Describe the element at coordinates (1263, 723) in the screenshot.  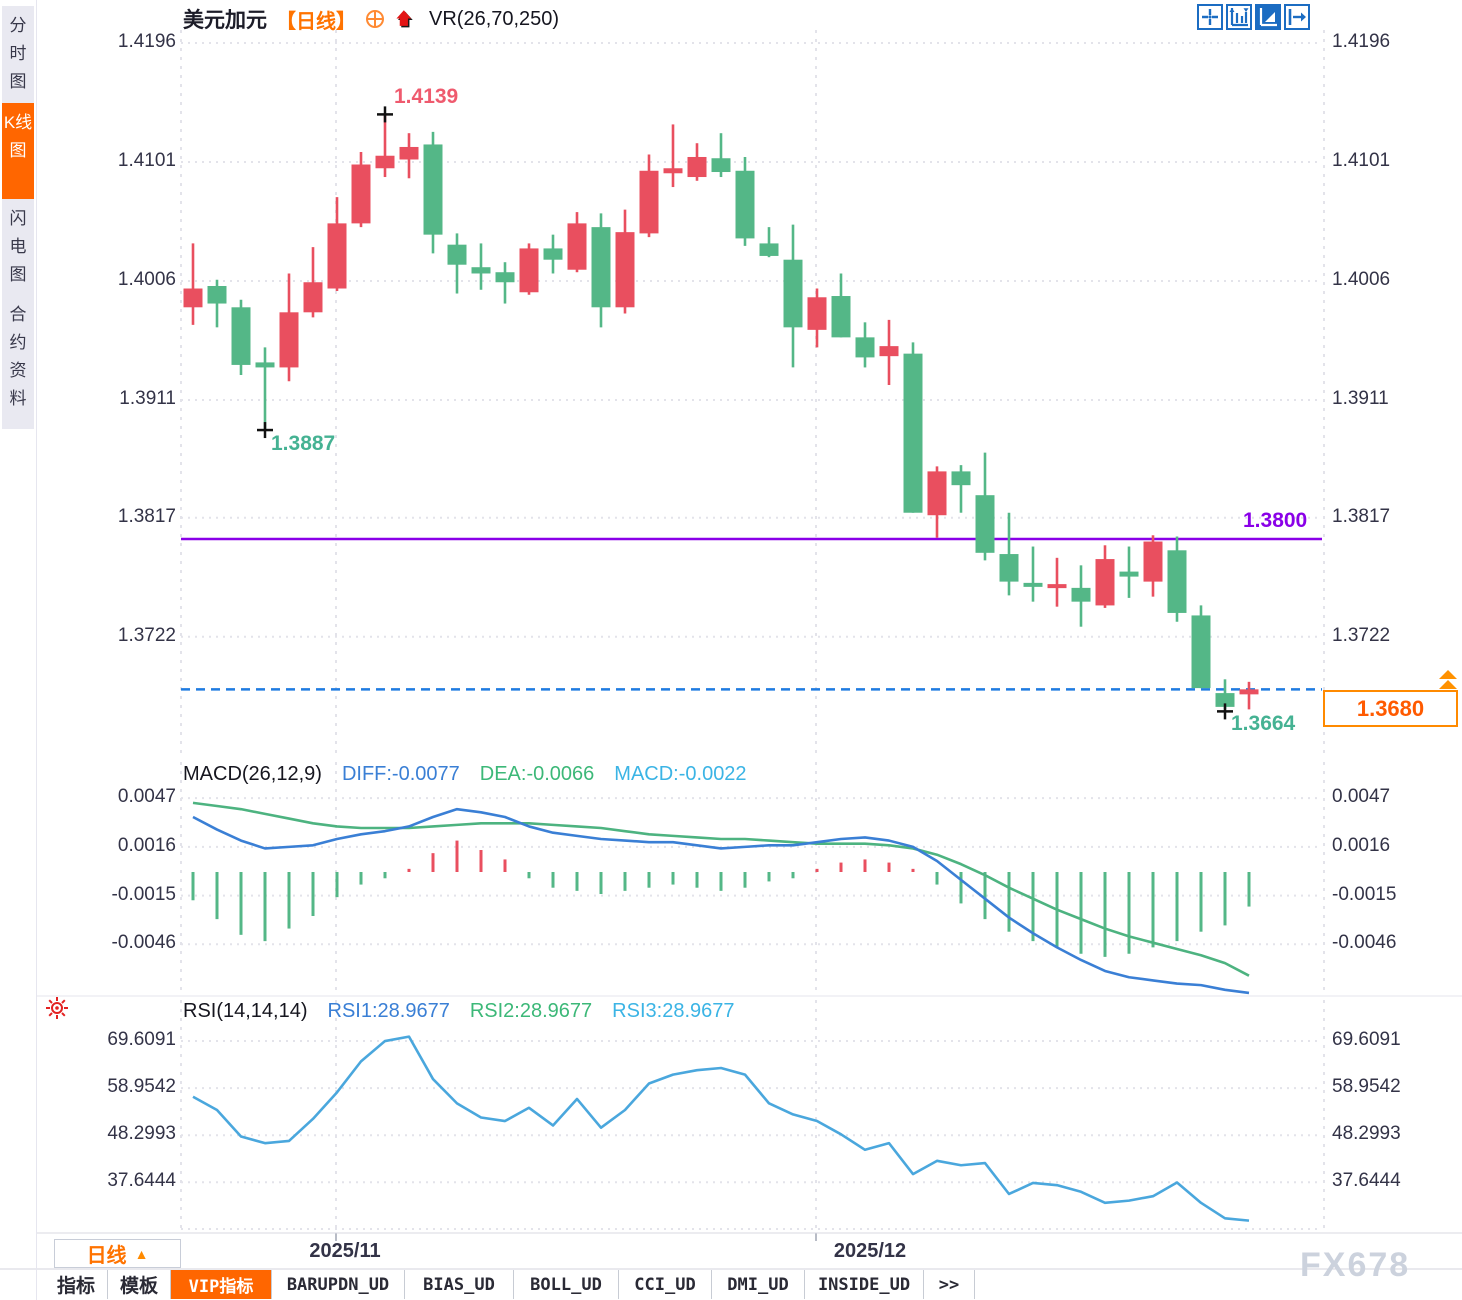
I see `last-low-label: 1.3664` at that location.